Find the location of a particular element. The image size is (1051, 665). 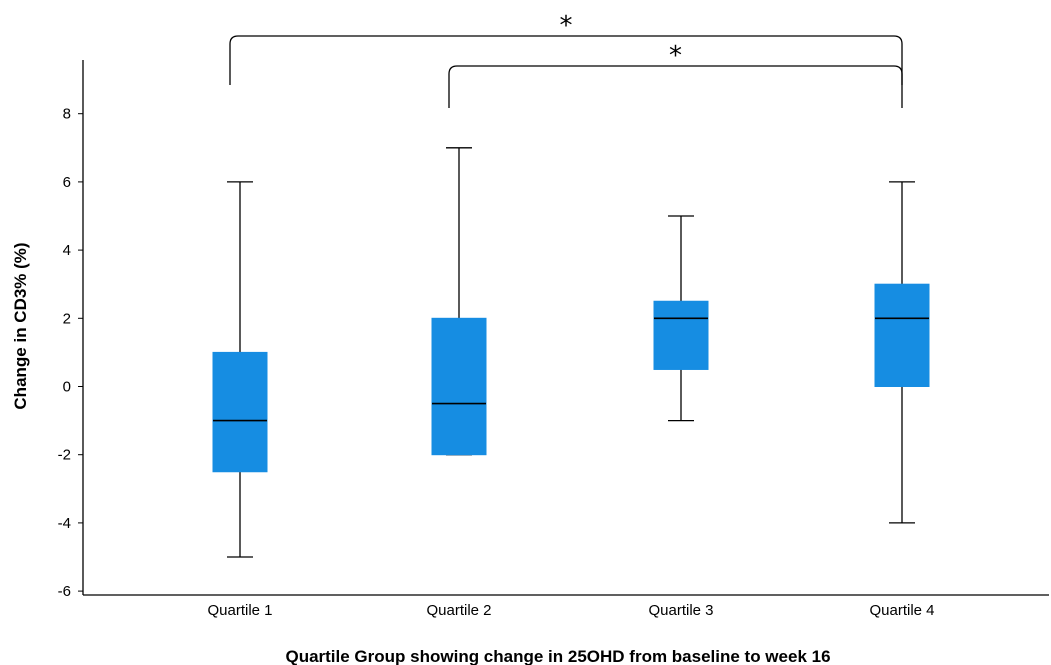

x-tick-label: Quartile 3 is located at coordinates (680, 610).